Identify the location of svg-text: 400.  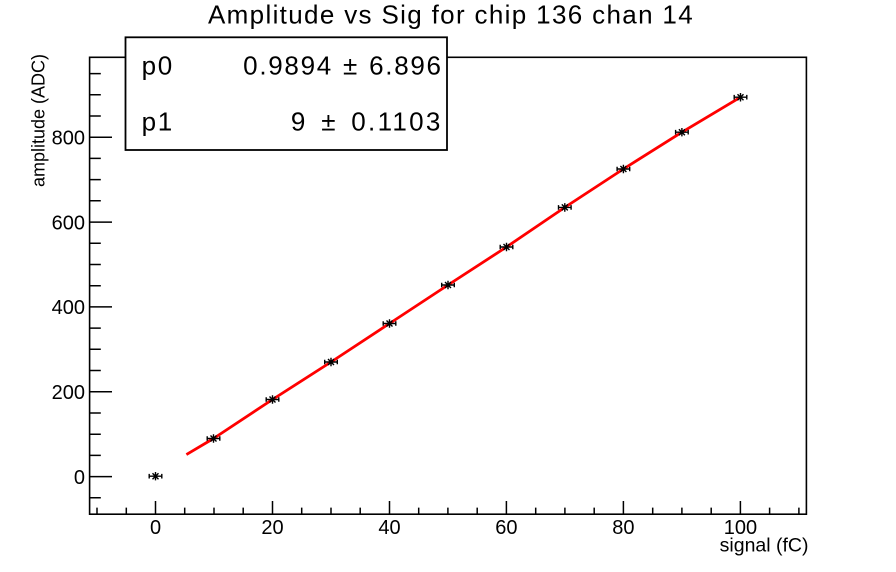
(68, 308).